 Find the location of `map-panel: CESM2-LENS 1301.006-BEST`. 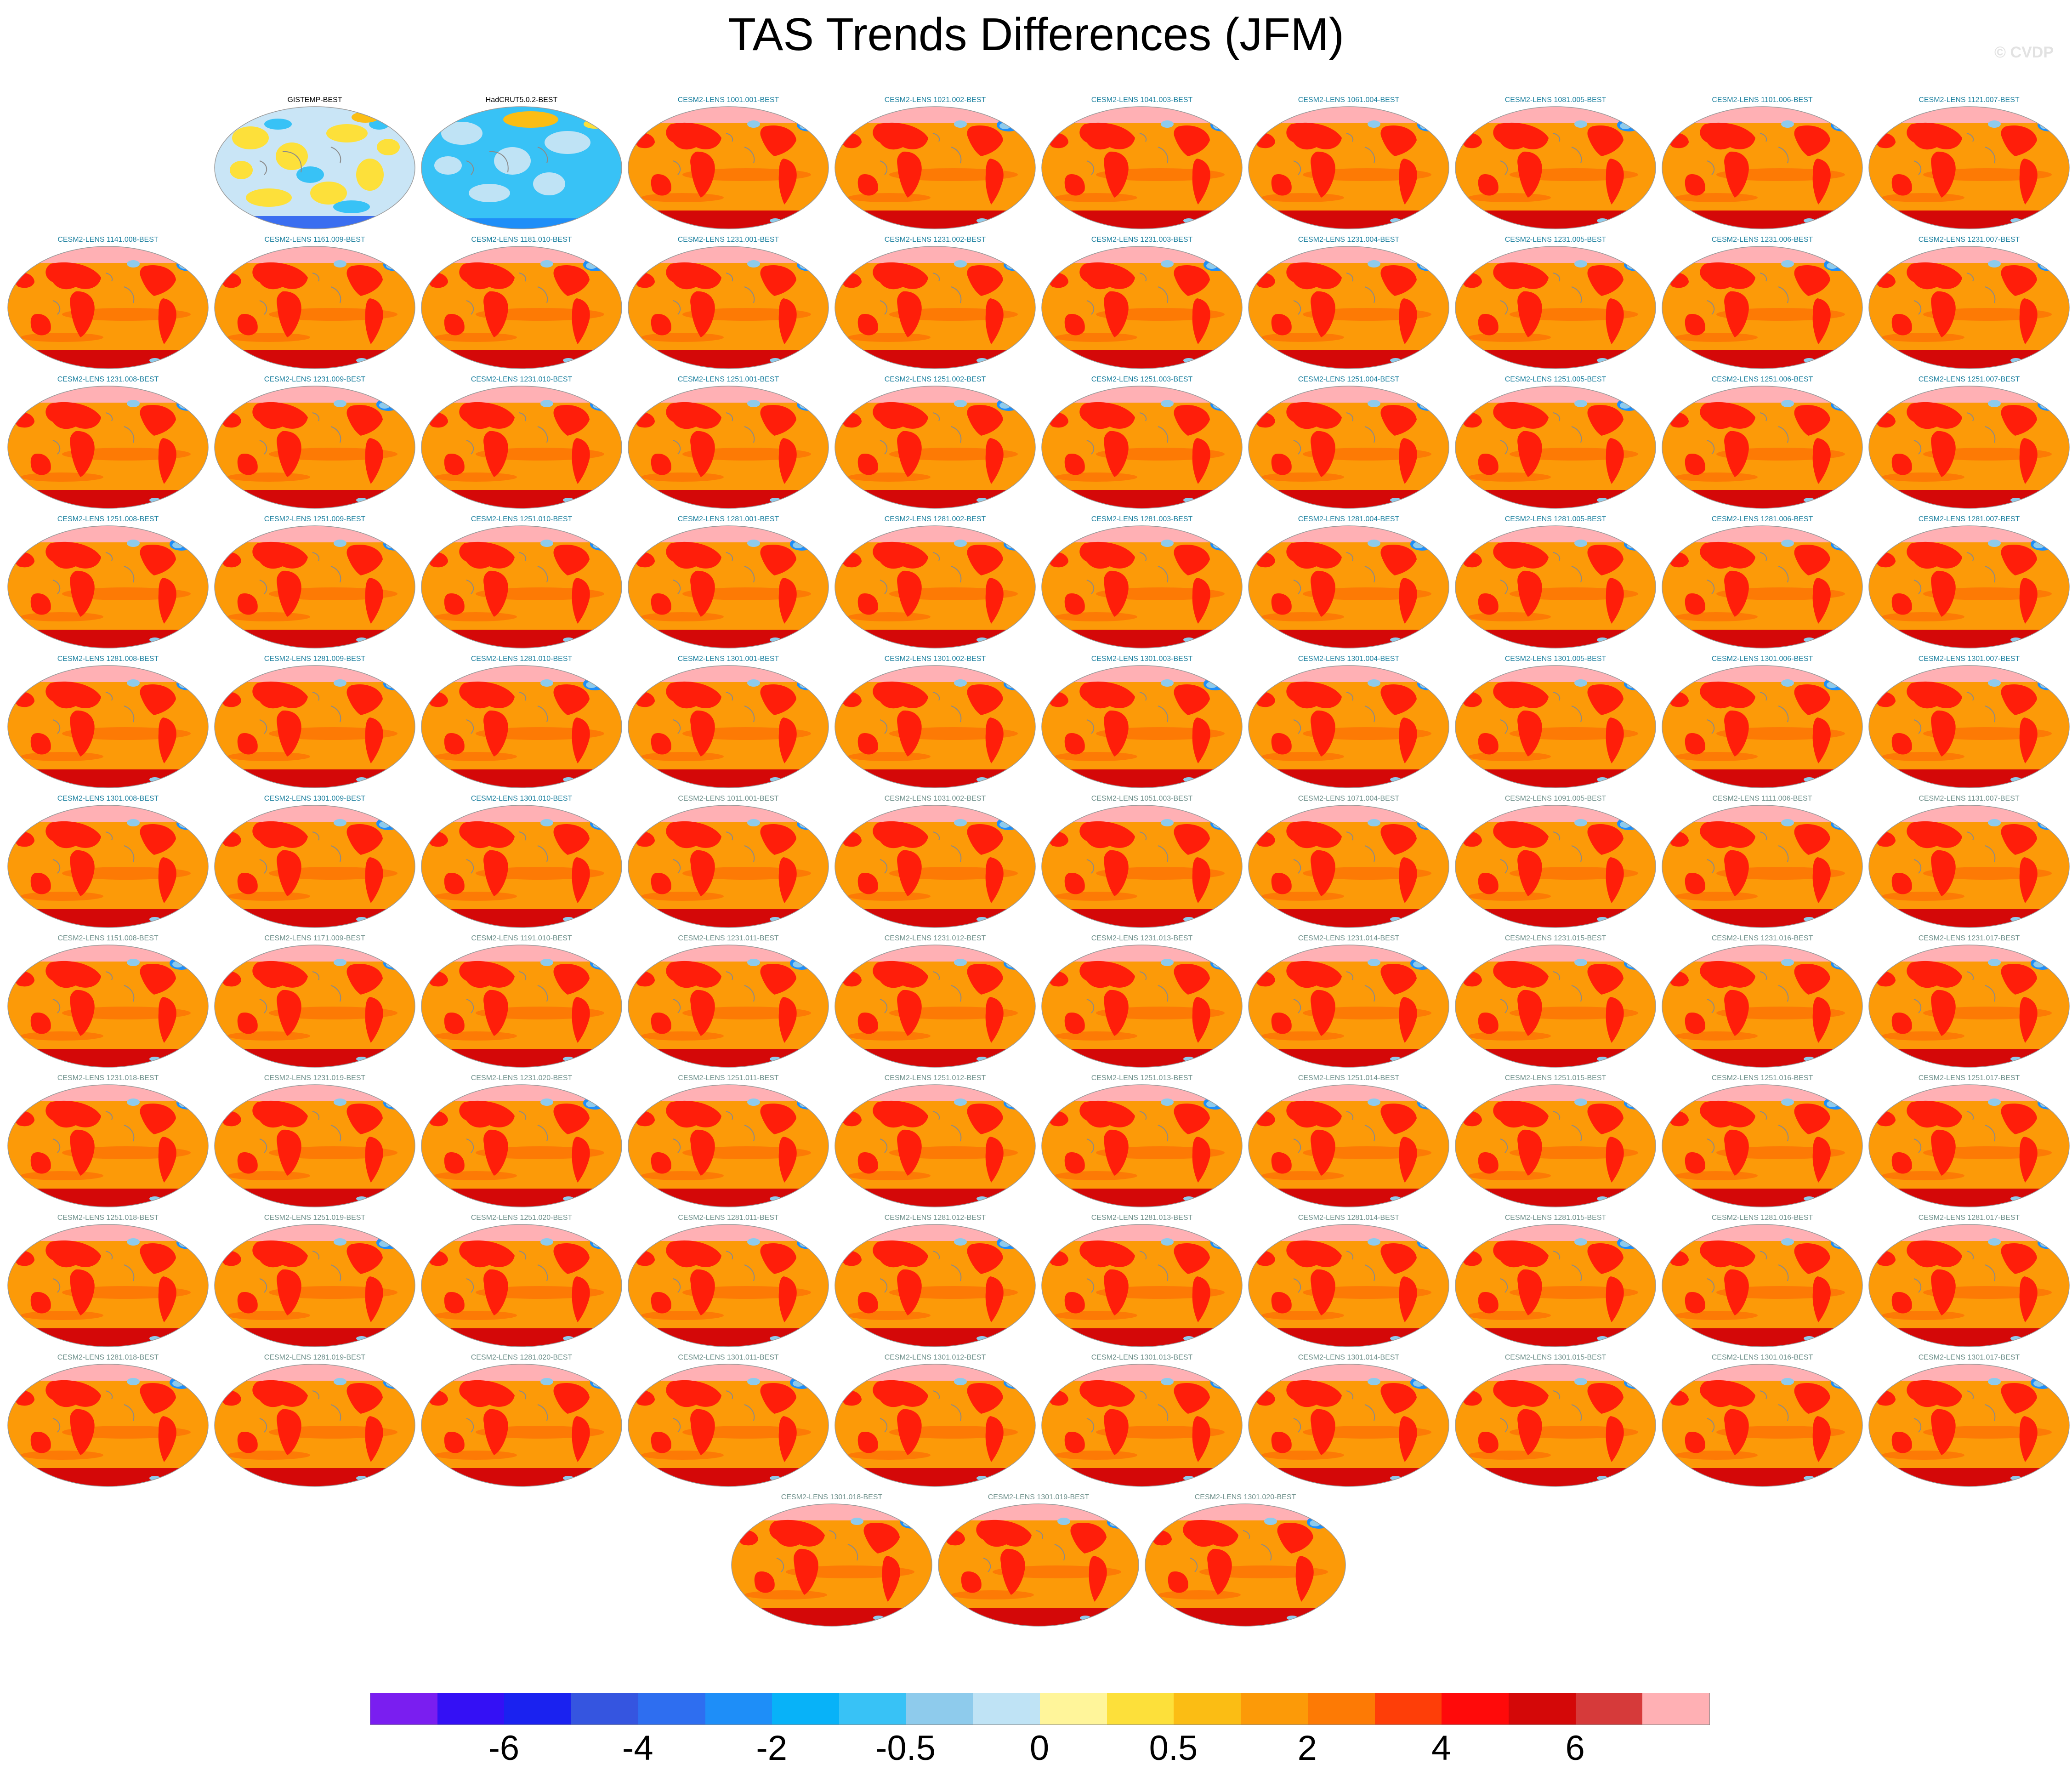

map-panel: CESM2-LENS 1301.006-BEST is located at coordinates (1762, 723).